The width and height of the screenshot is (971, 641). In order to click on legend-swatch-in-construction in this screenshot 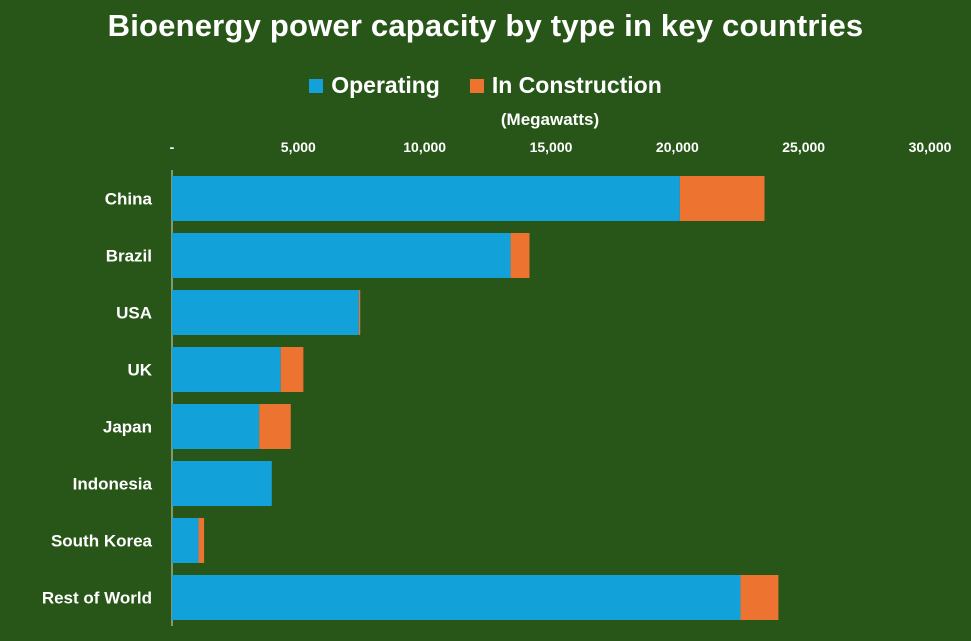, I will do `click(476, 85)`.